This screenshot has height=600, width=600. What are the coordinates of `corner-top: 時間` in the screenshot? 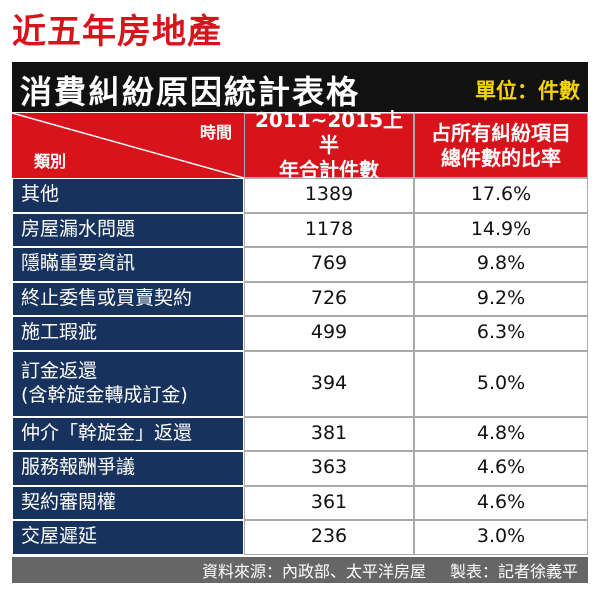 It's located at (215, 132).